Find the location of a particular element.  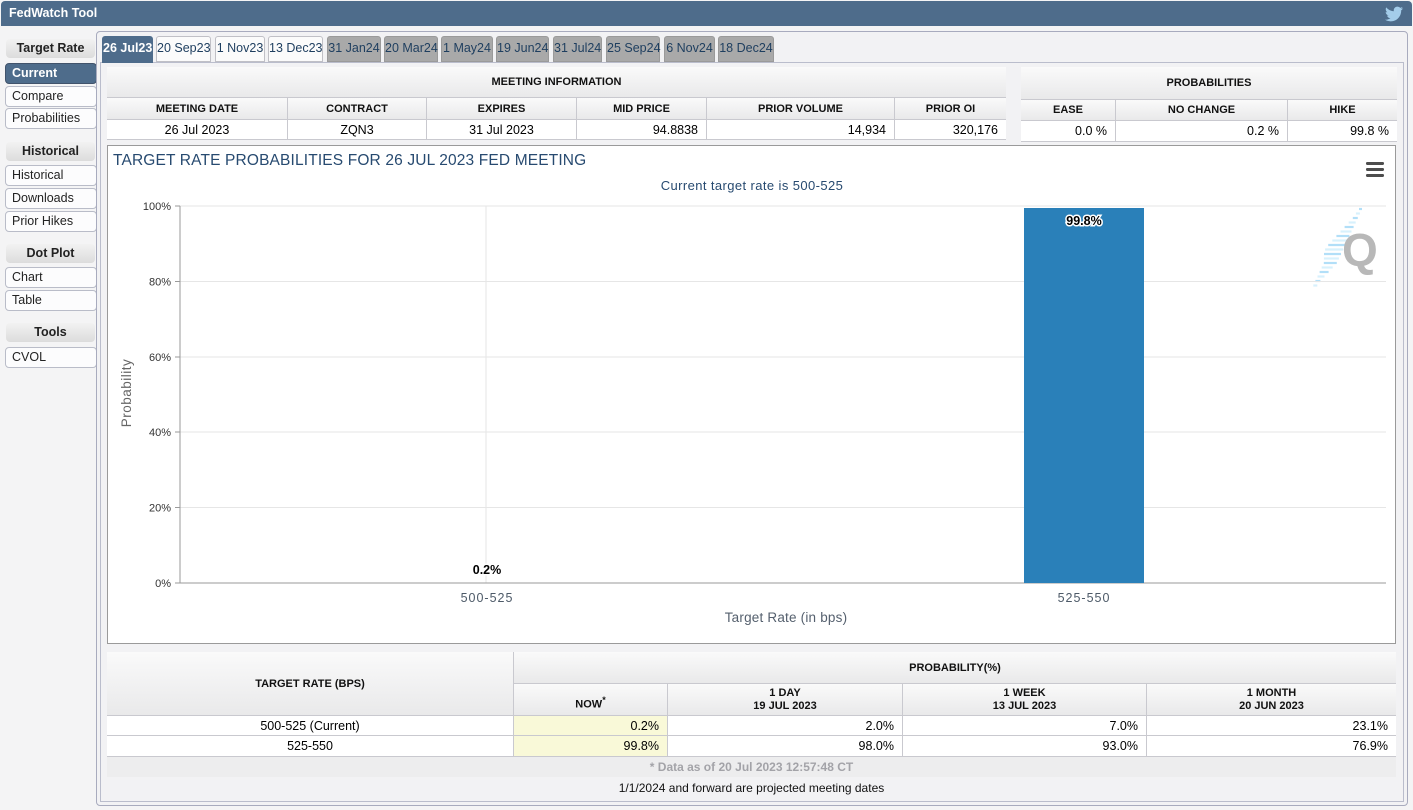

svg-text: 60% is located at coordinates (160, 358).